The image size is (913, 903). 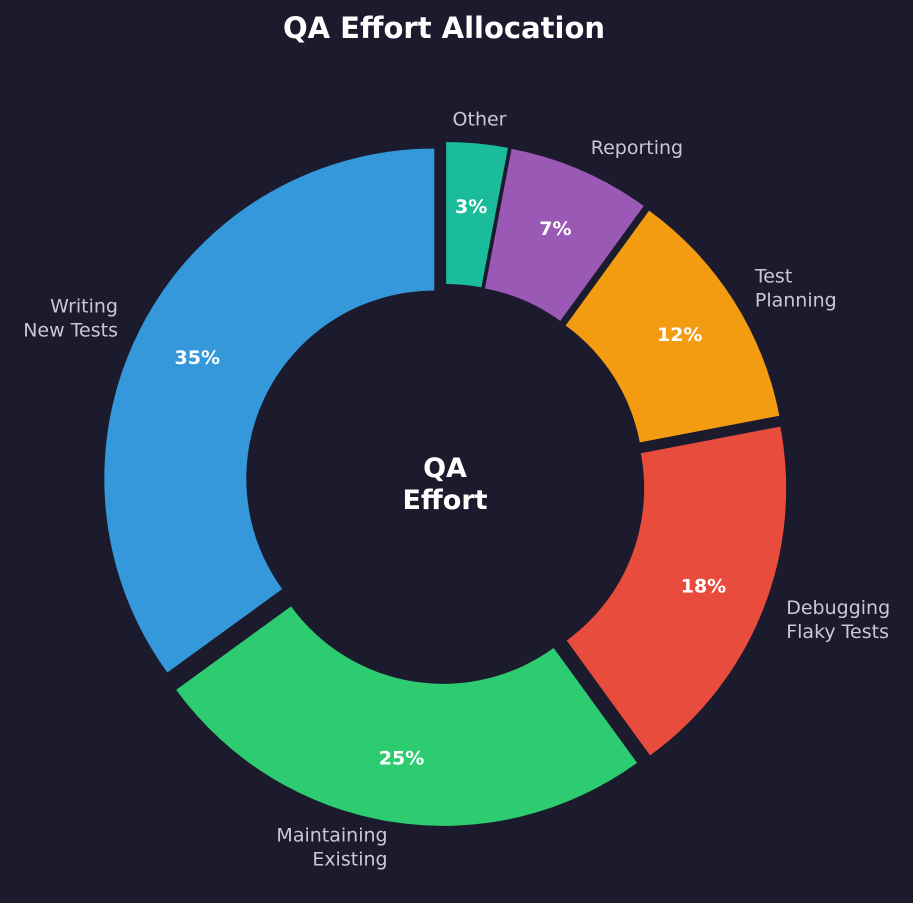 I want to click on slice-other, so click(x=477, y=215).